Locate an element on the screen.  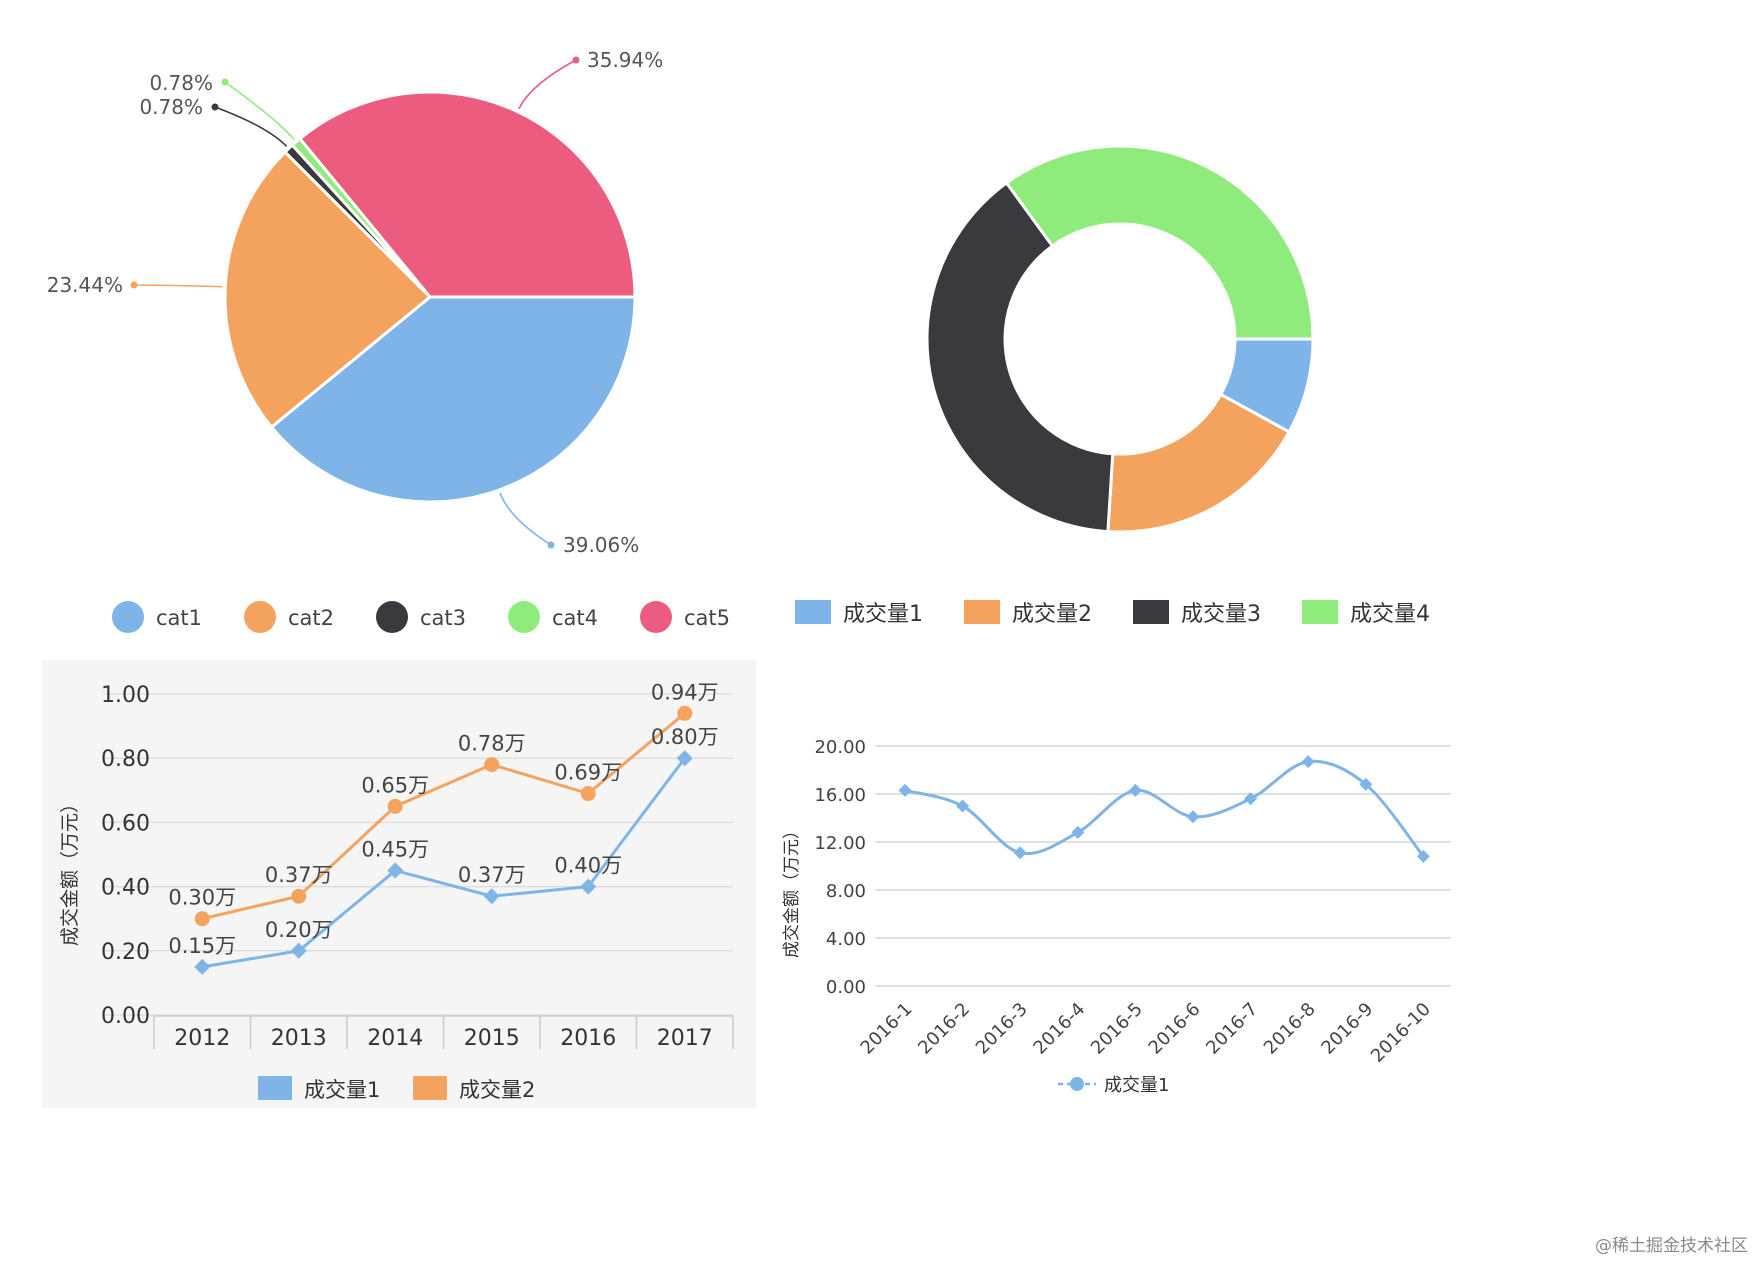
pie-legend-label-cat4: cat4 is located at coordinates (575, 618).